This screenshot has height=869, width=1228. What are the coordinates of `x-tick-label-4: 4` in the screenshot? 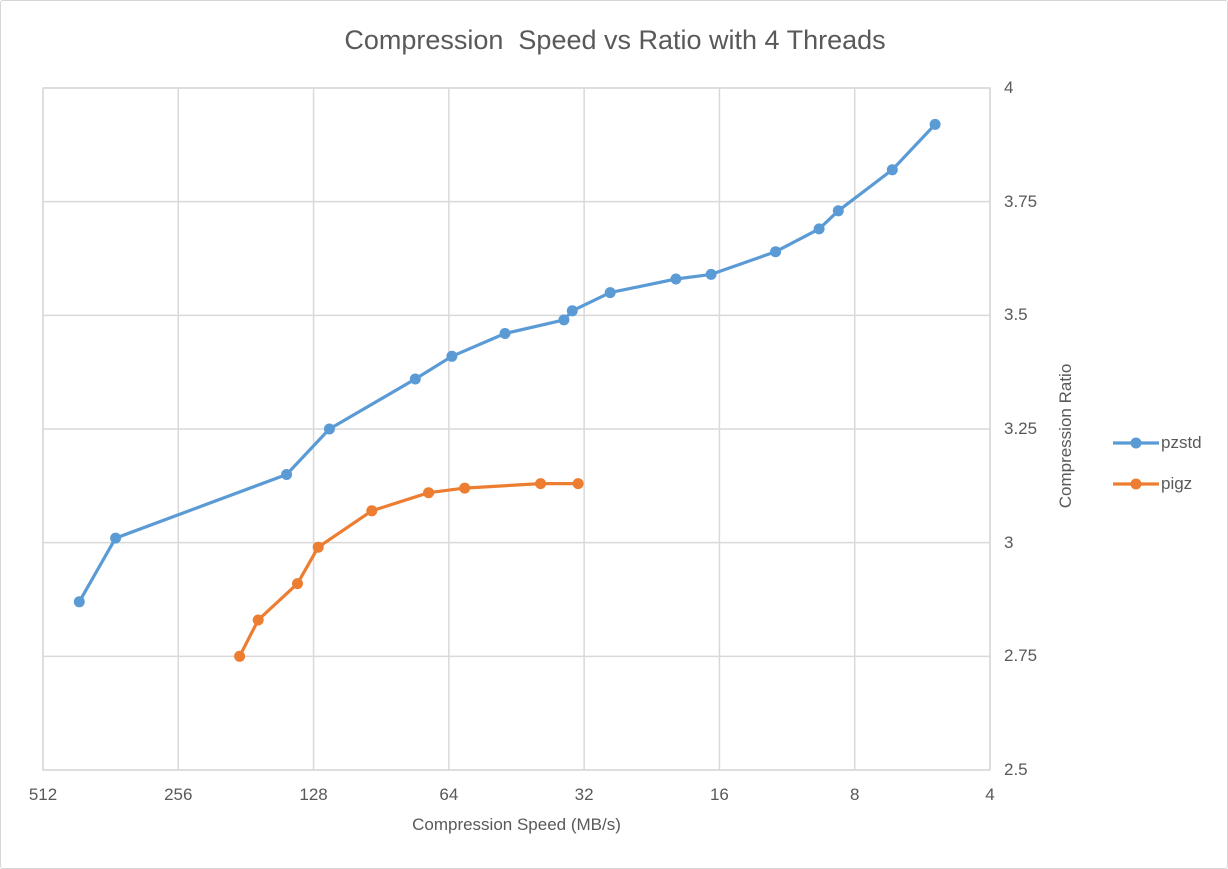 It's located at (990, 794).